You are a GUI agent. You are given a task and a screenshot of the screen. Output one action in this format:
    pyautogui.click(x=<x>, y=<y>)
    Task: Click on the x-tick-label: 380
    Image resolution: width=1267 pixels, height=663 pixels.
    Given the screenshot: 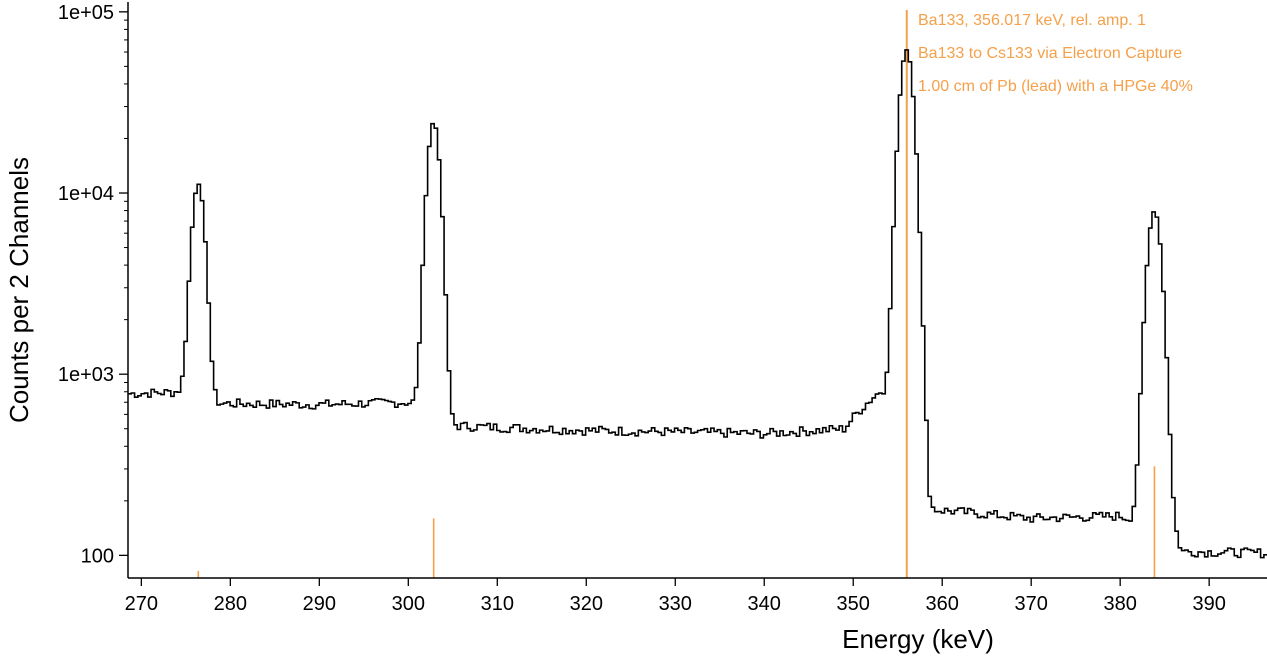 What is the action you would take?
    pyautogui.click(x=1119, y=604)
    